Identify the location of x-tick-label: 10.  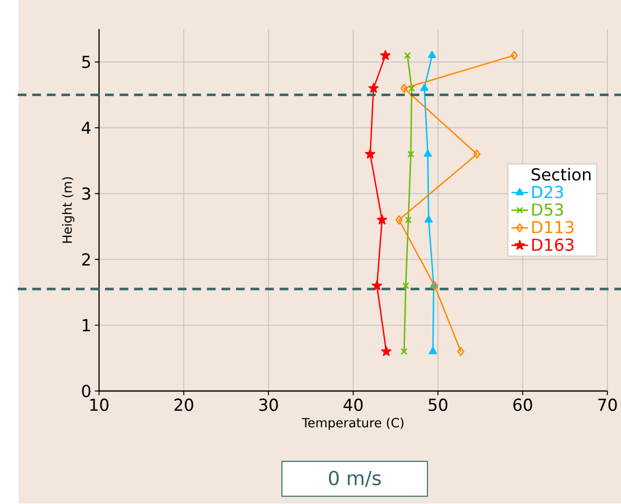
(99, 405).